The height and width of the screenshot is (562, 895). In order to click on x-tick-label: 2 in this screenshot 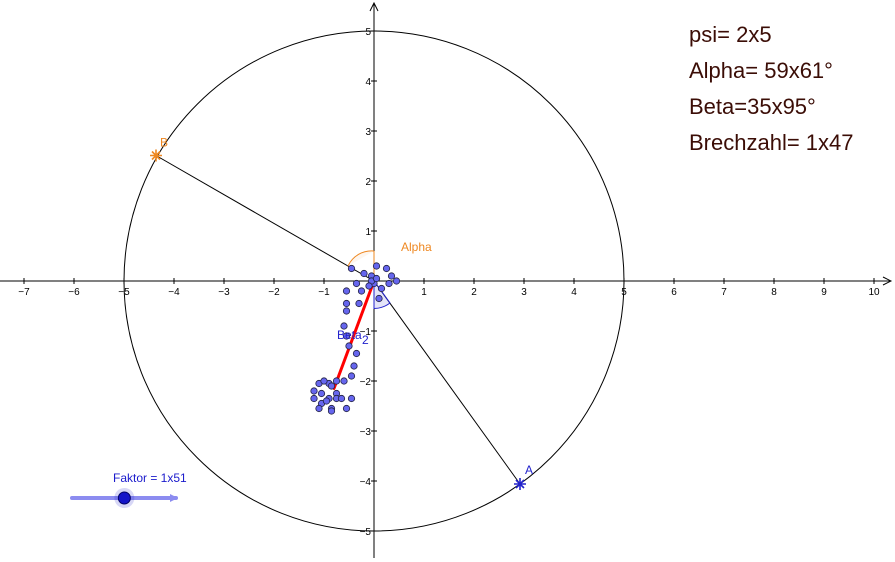, I will do `click(474, 292)`.